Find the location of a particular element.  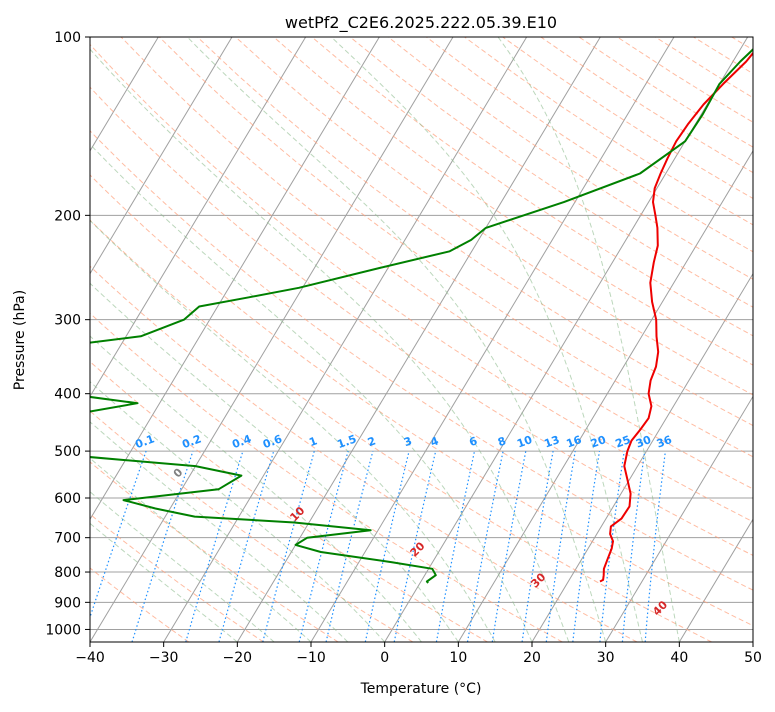

y-tick-label: 400 is located at coordinates (67, 395).